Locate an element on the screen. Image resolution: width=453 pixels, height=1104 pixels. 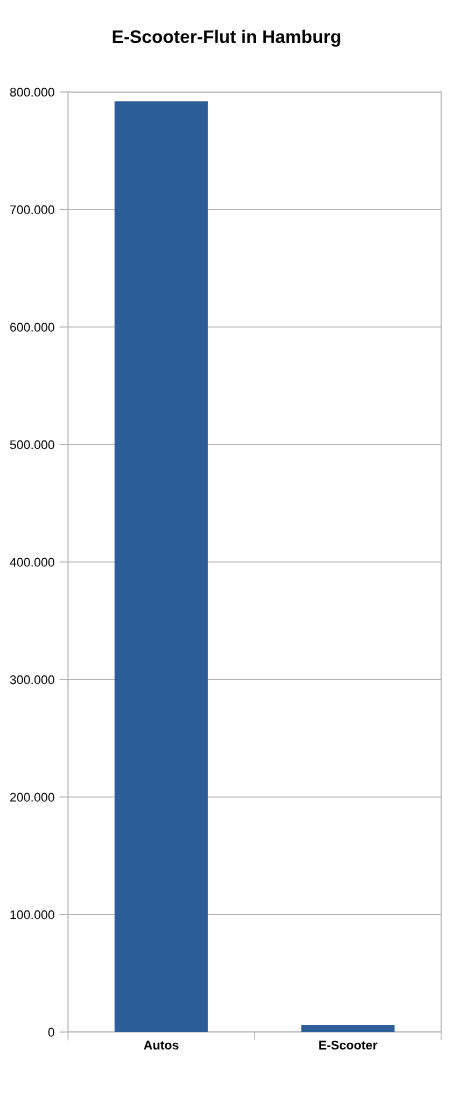
y-tick-label: 800.000 is located at coordinates (32, 92).